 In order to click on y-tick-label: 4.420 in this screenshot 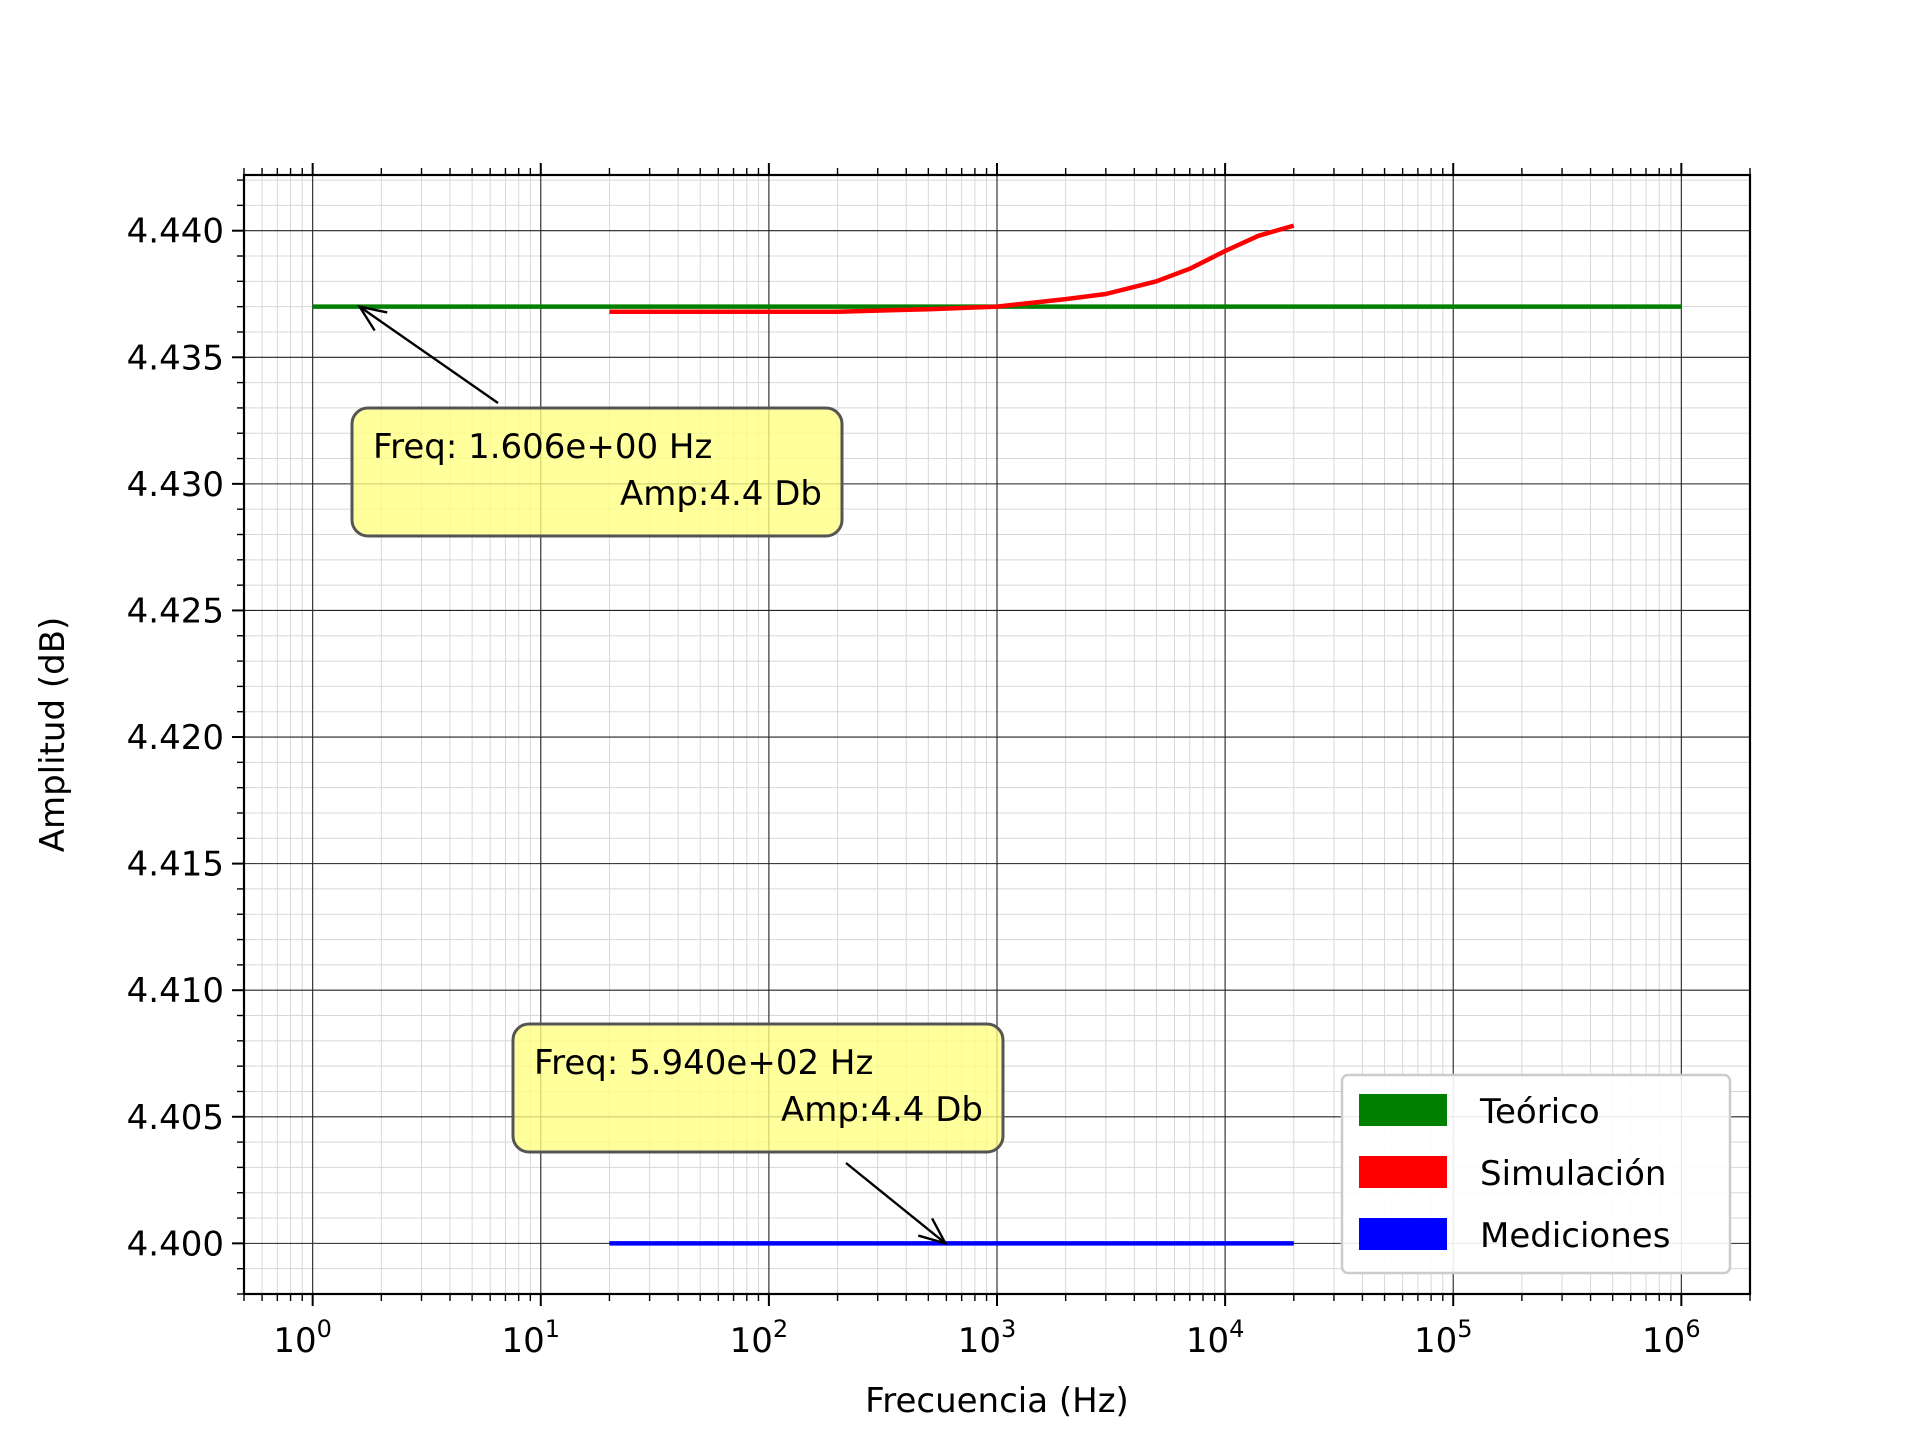, I will do `click(175, 738)`.